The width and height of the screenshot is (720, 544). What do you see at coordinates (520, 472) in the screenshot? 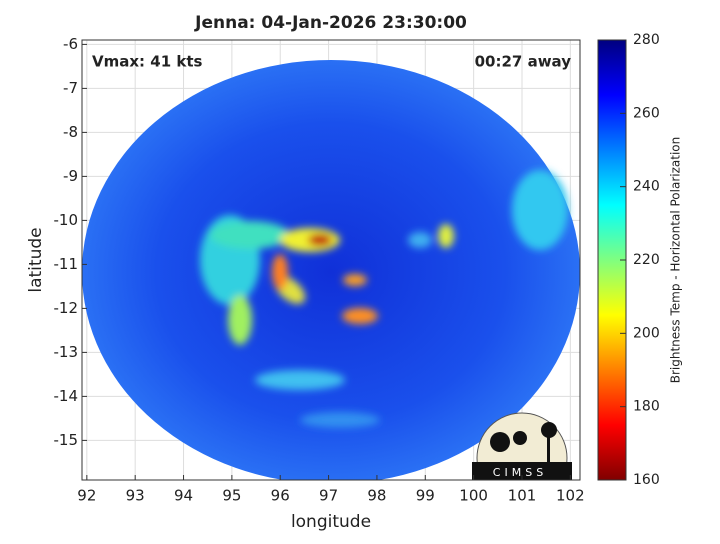
I see `logo-text: CIMSS` at bounding box center [520, 472].